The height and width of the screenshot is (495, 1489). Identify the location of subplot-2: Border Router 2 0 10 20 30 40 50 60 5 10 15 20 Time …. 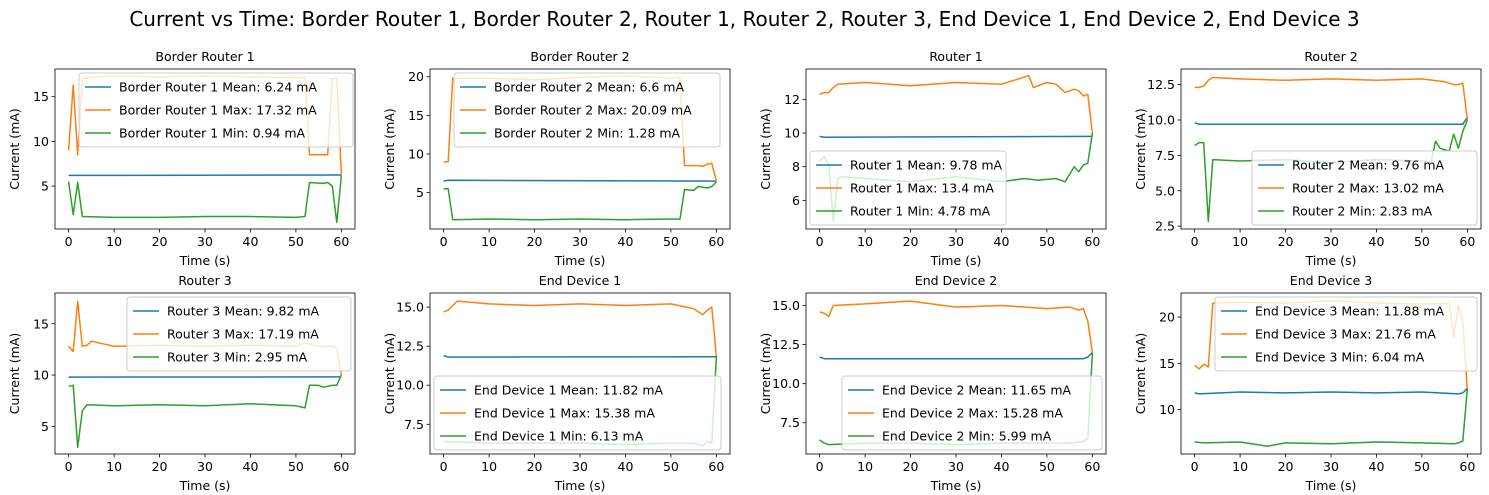
(556, 158).